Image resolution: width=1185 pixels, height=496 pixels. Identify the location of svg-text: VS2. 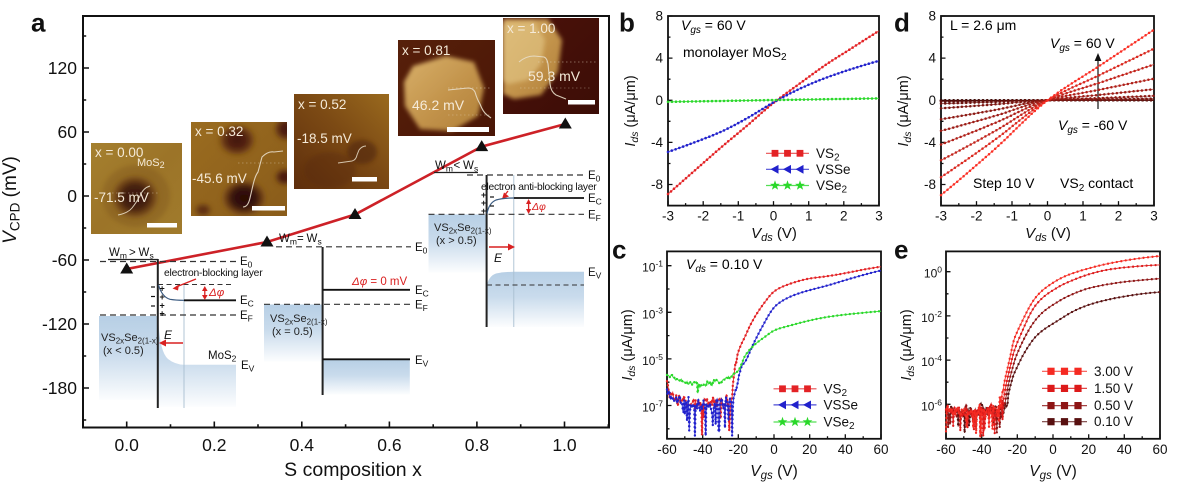
(828, 155).